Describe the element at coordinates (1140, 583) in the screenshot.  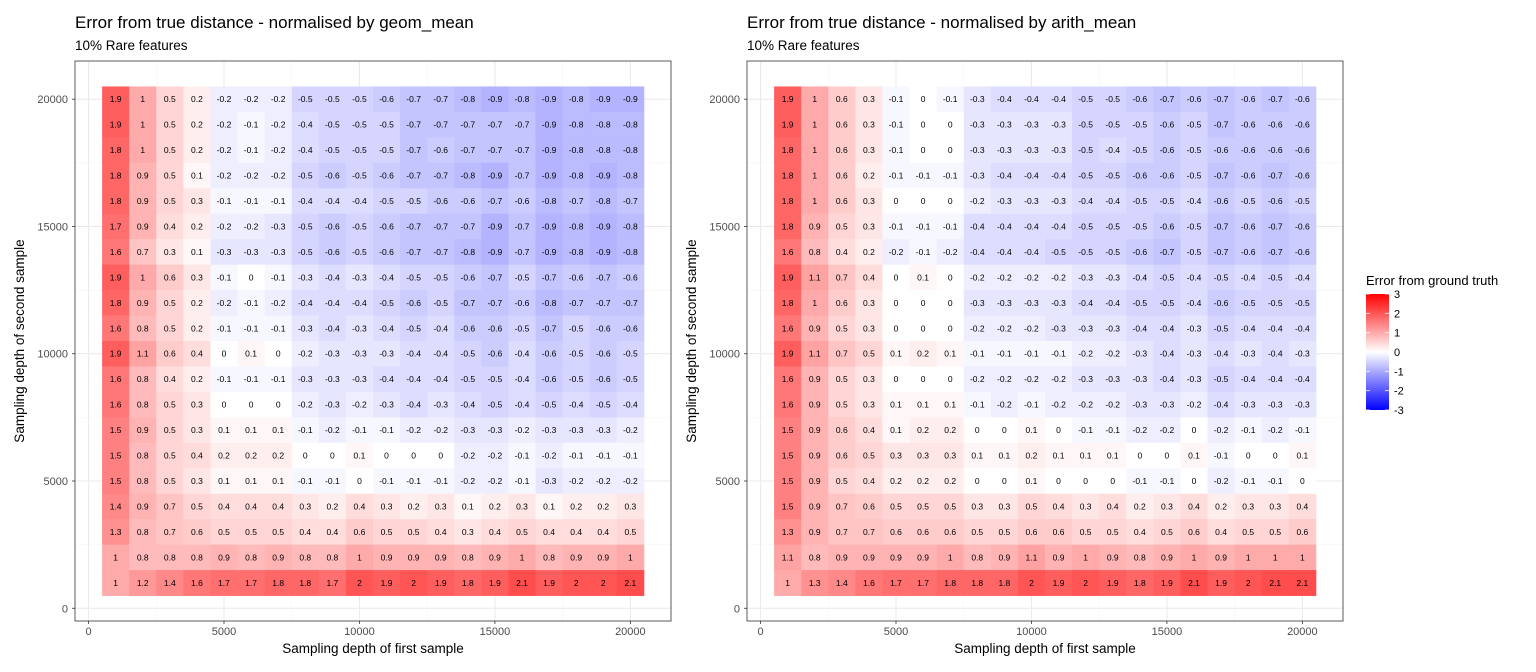
I see `cell-label: 1.8` at that location.